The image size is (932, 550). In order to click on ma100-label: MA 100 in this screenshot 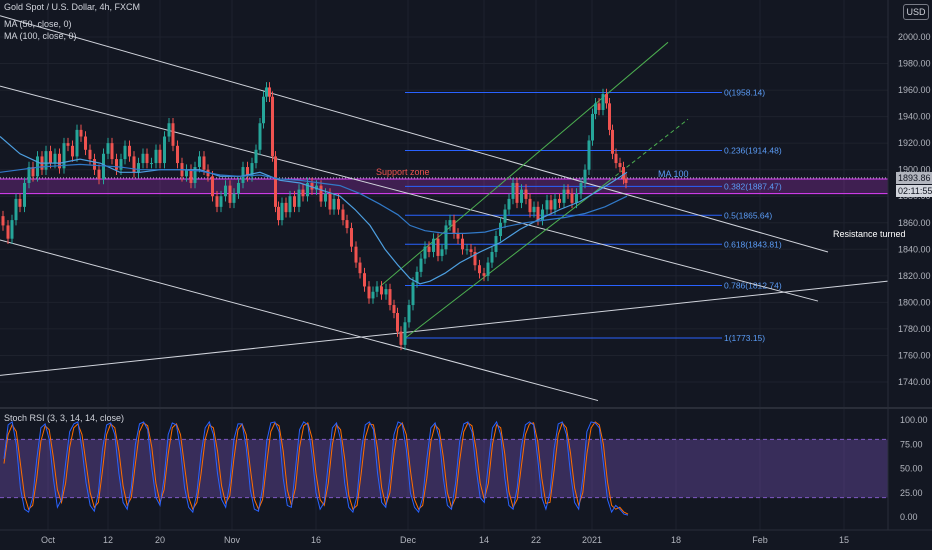, I will do `click(673, 174)`.